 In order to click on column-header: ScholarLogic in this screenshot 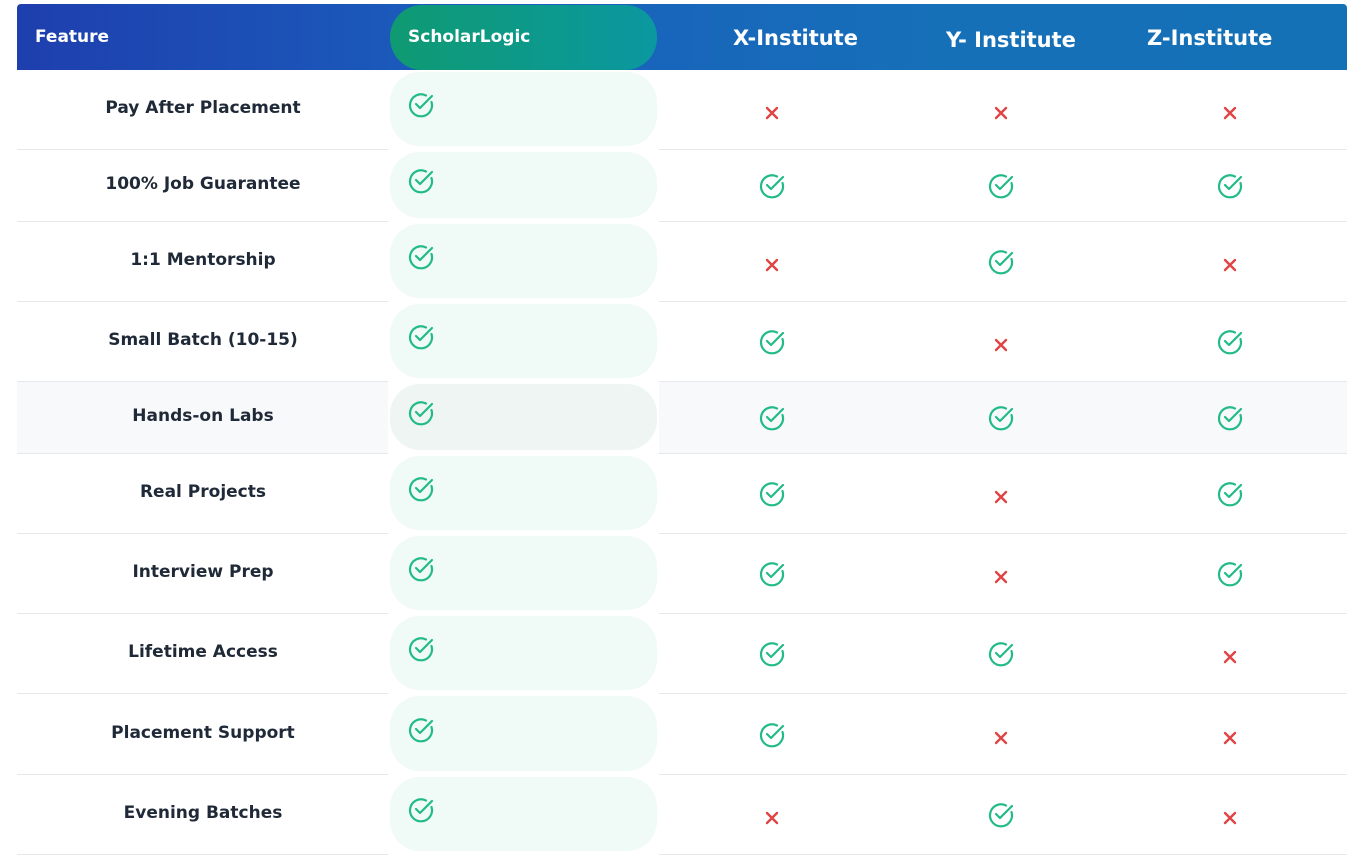, I will do `click(469, 37)`.